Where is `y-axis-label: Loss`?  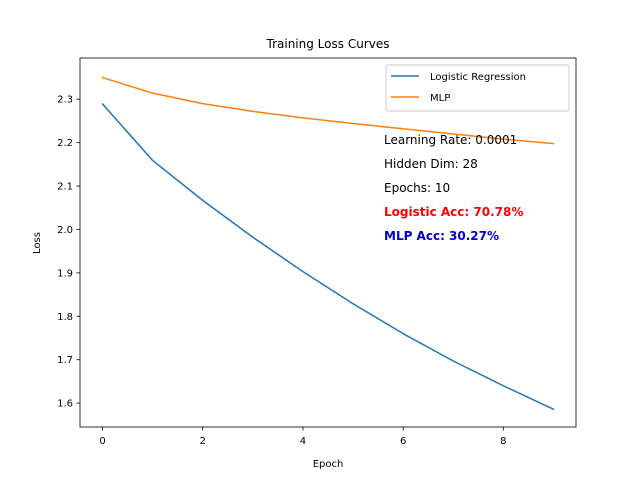 y-axis-label: Loss is located at coordinates (37, 243).